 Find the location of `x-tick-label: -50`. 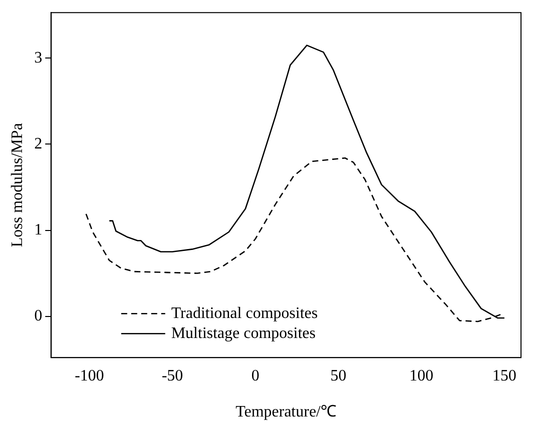

x-tick-label: -50 is located at coordinates (173, 375).